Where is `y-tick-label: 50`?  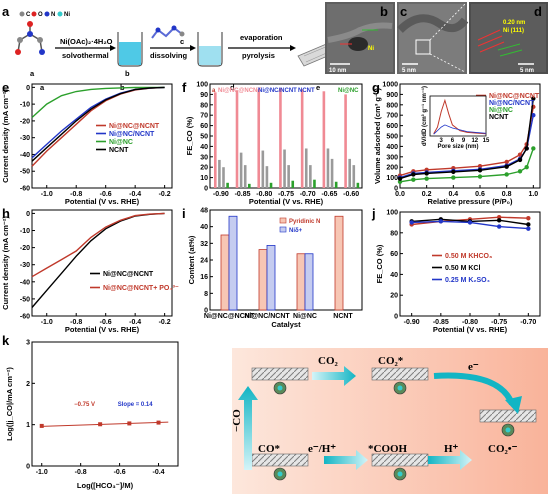 y-tick-label: 50 is located at coordinates (204, 137).